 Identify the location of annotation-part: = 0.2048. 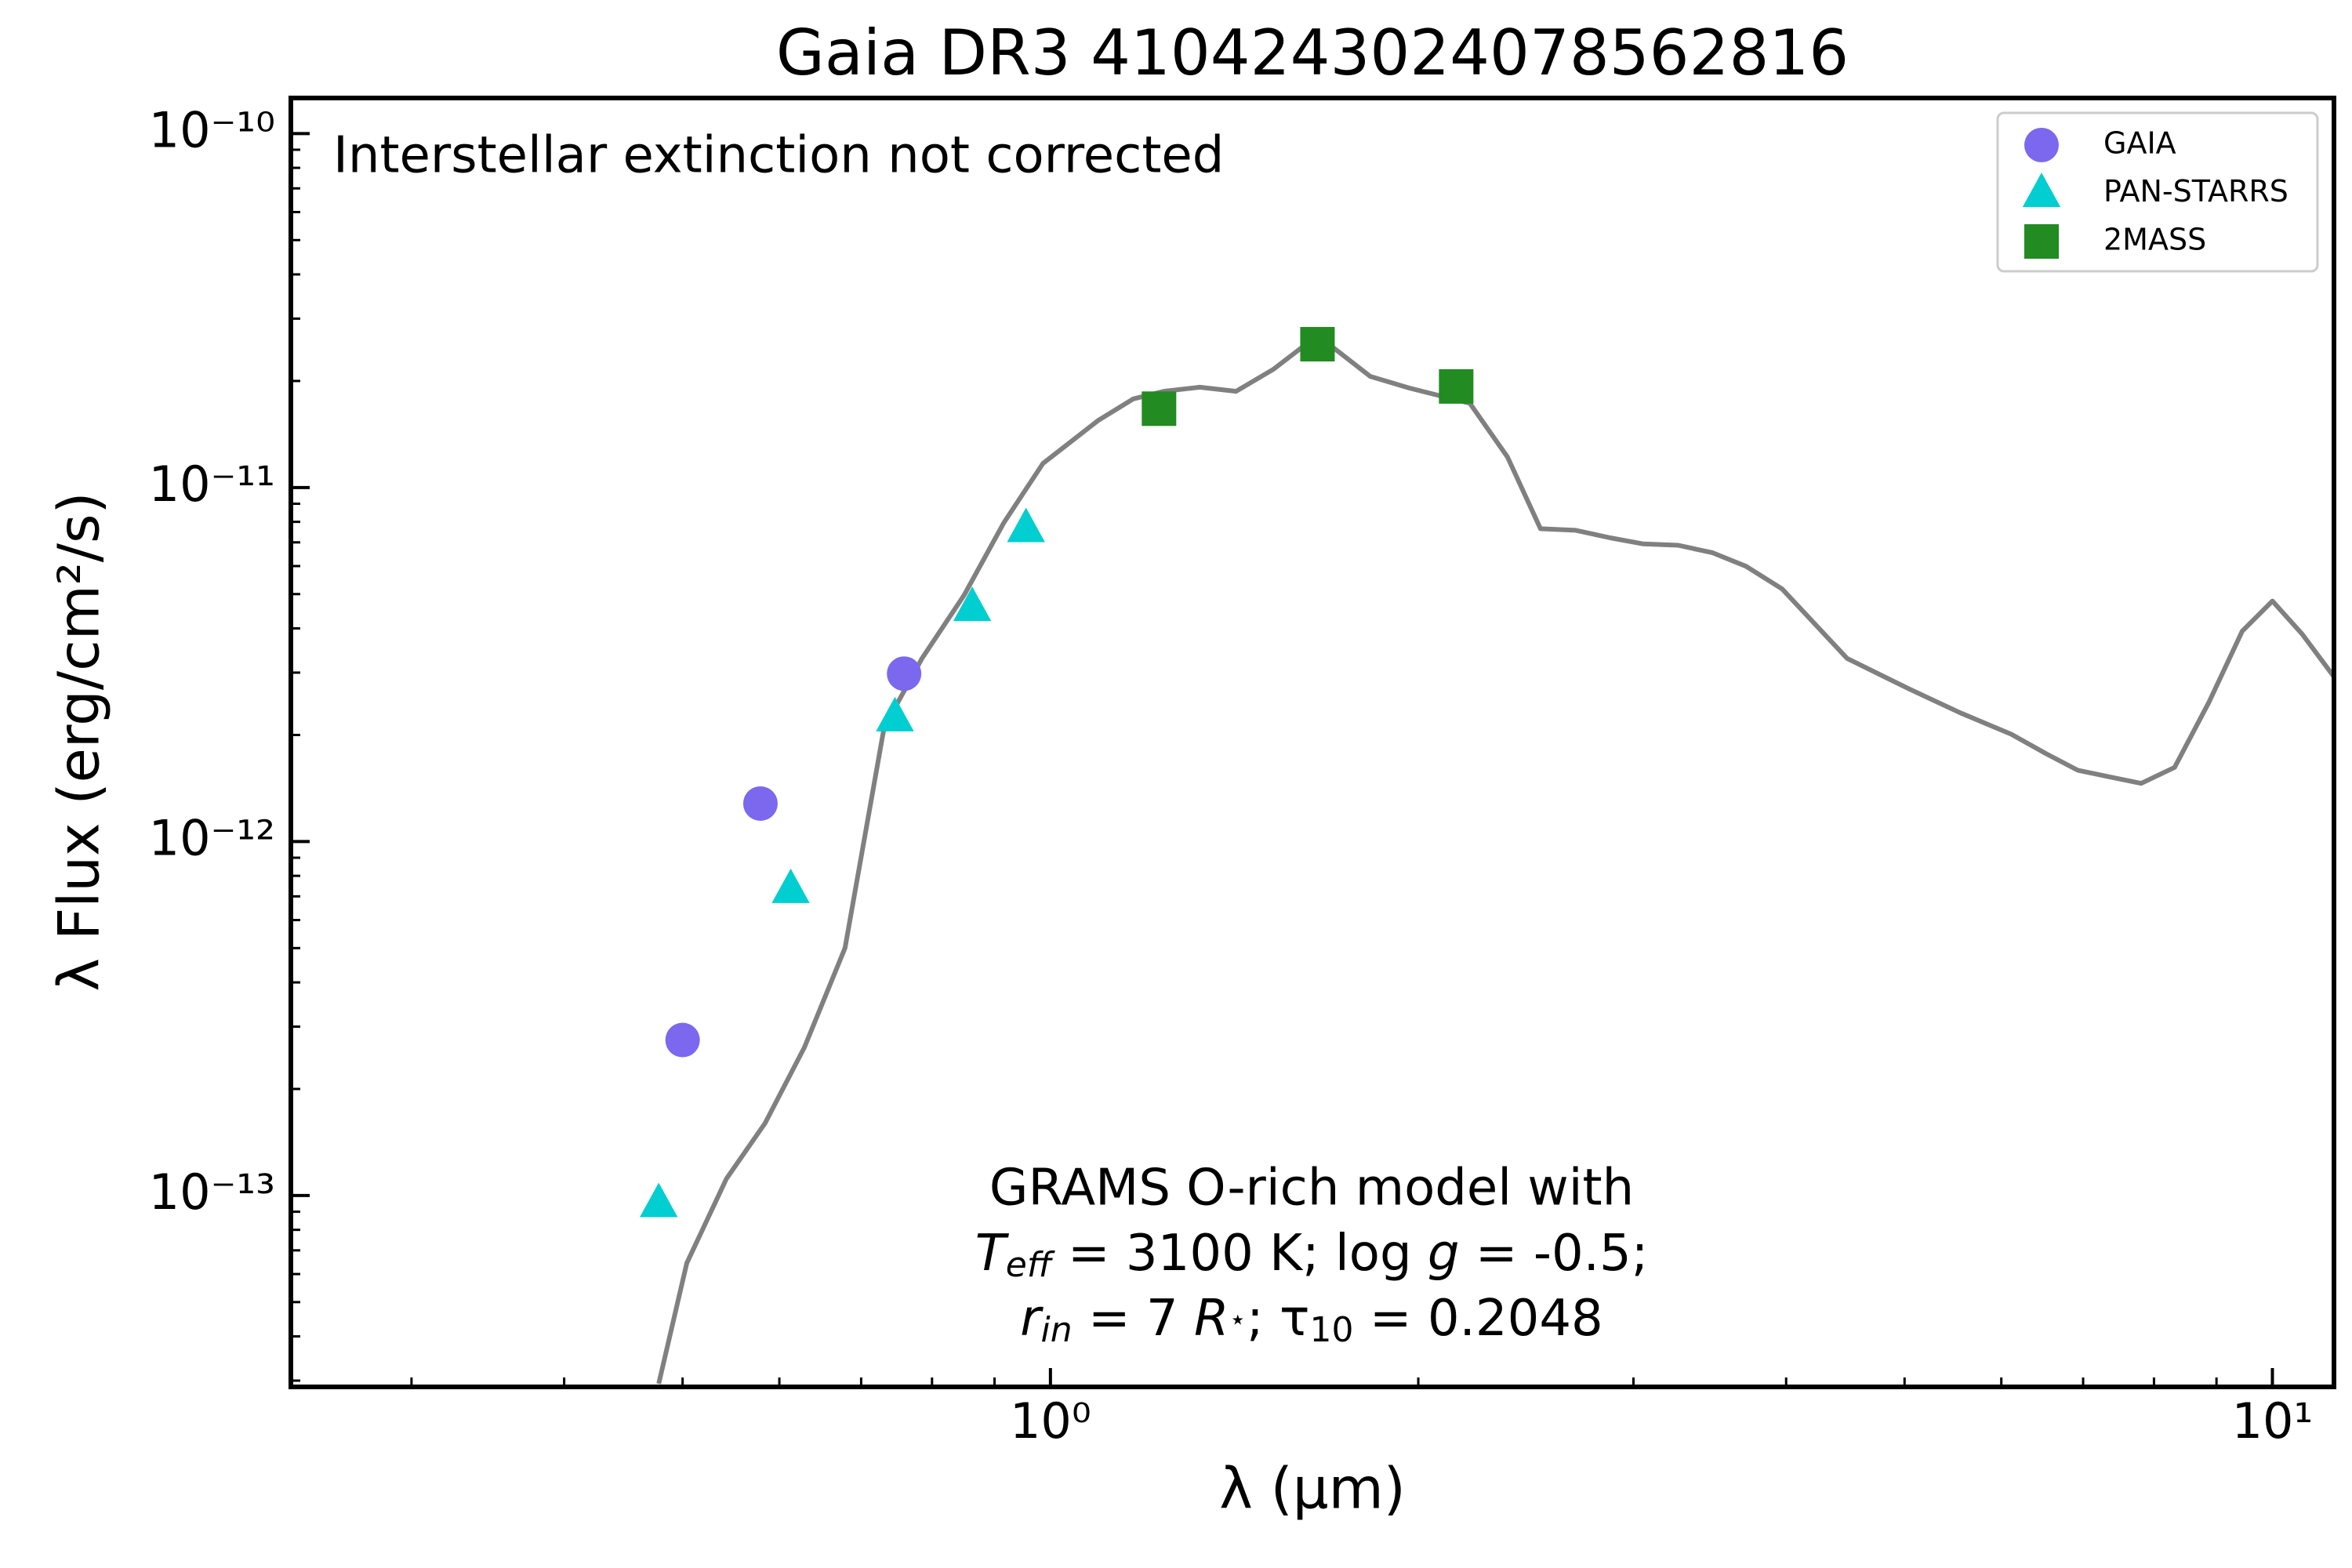
(1478, 1319).